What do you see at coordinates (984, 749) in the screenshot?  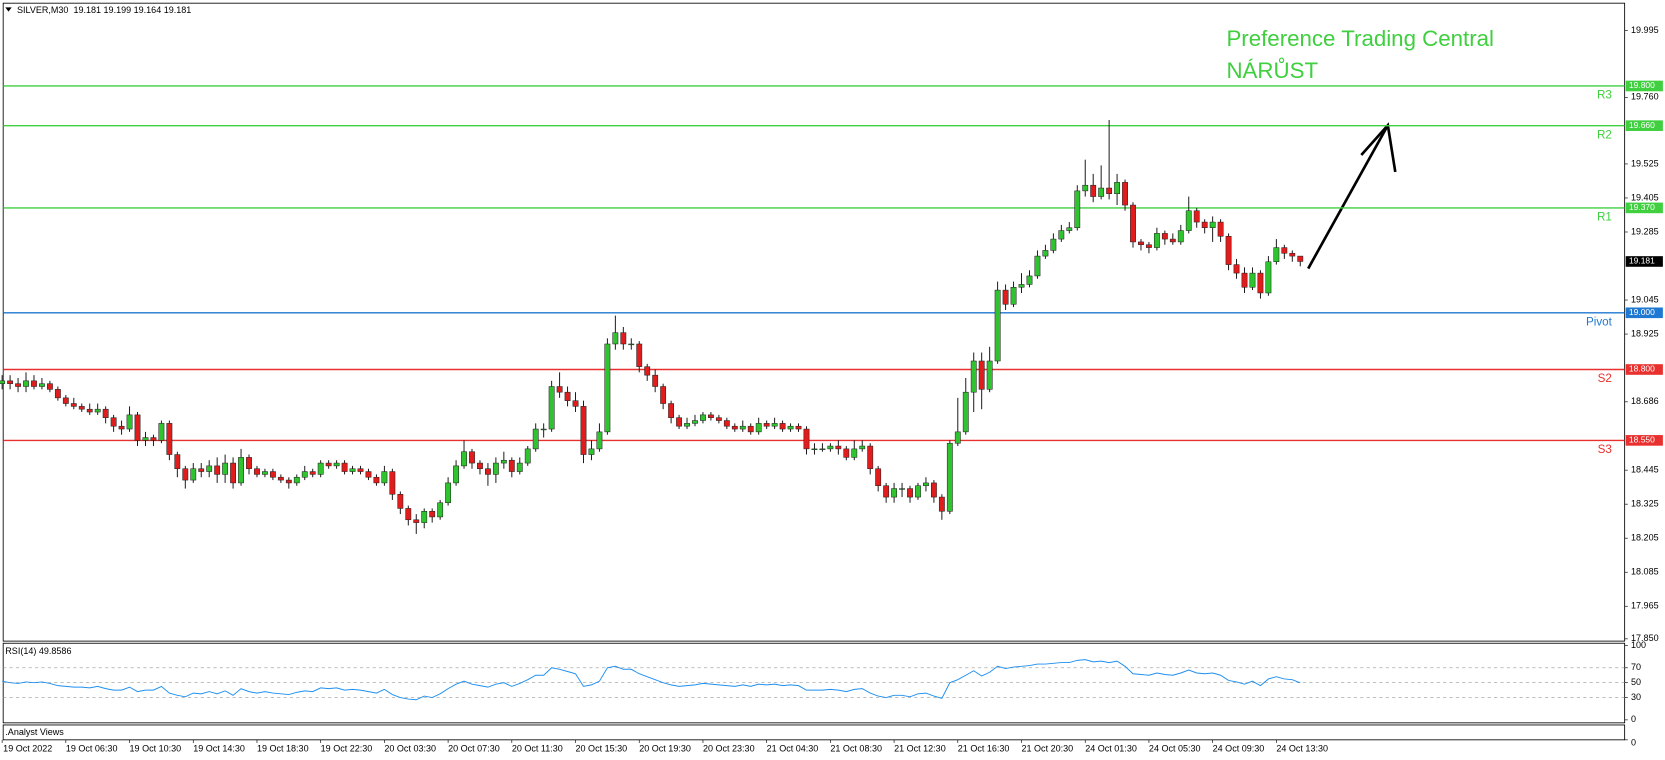 I see `x-tick-label: 21 Oct 16:30` at bounding box center [984, 749].